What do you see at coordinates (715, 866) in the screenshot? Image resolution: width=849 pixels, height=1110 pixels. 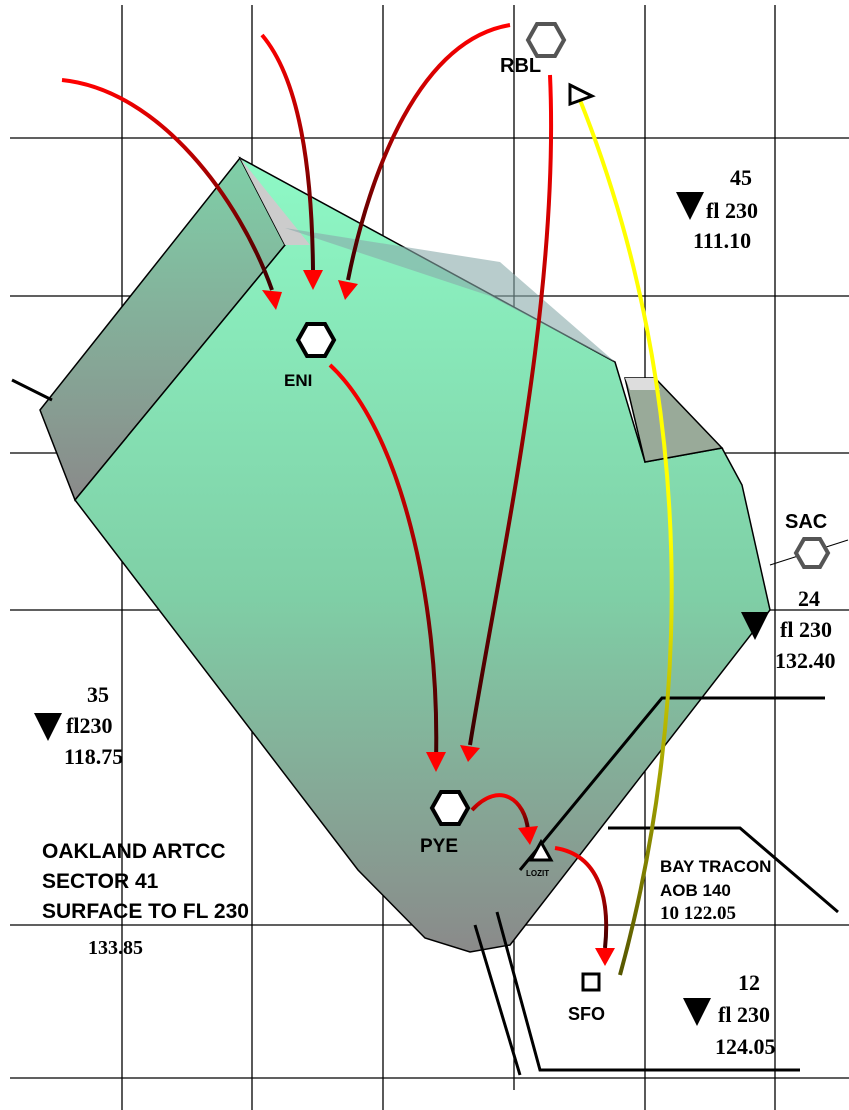 I see `tracon-label: BAY TRACON` at bounding box center [715, 866].